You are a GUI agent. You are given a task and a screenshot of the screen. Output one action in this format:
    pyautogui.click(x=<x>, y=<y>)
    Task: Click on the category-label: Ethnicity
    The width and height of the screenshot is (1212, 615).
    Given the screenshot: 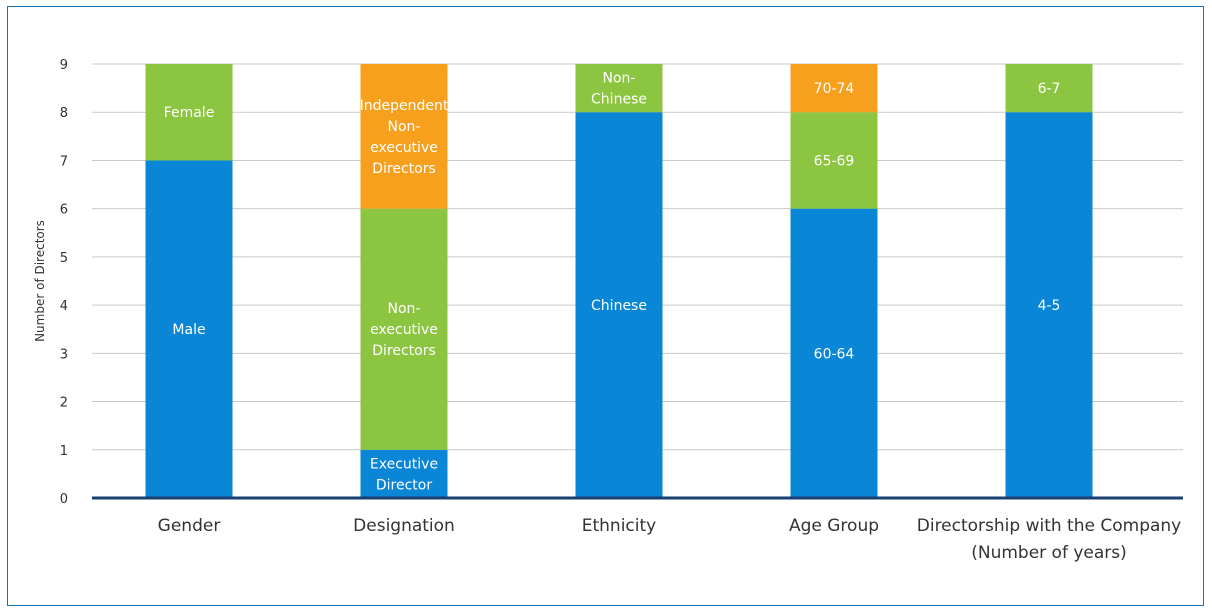 What is the action you would take?
    pyautogui.click(x=619, y=526)
    